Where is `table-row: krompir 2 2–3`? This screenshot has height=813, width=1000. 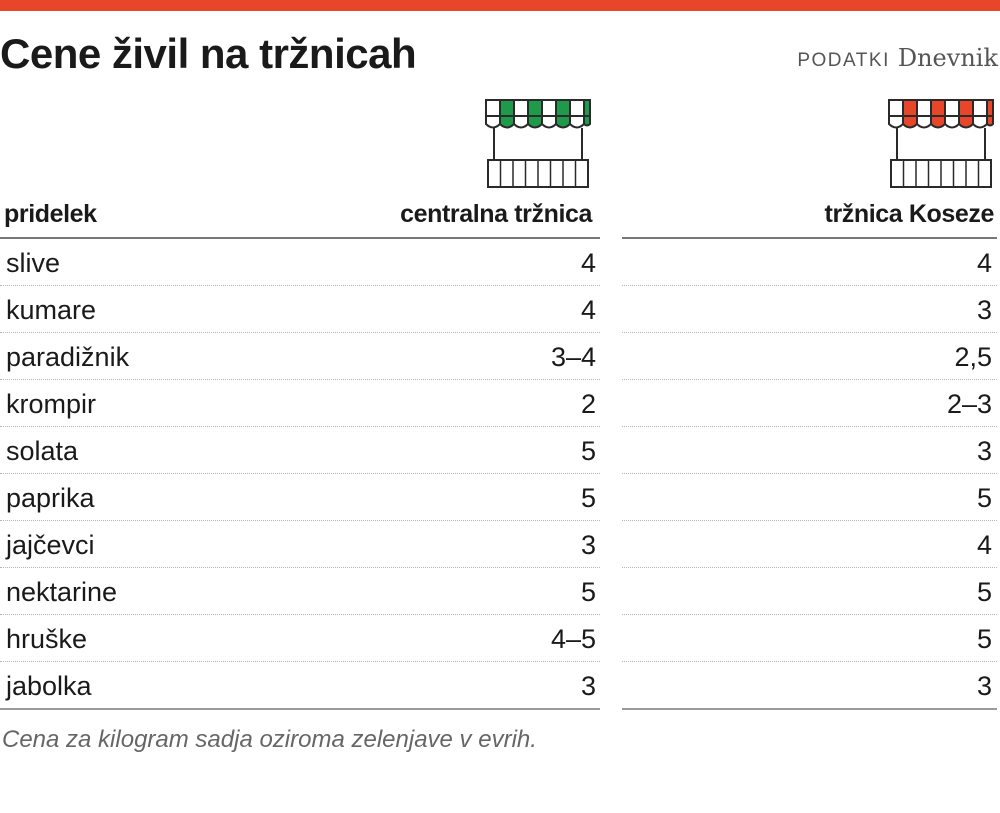 table-row: krompir 2 2–3 is located at coordinates (500, 404).